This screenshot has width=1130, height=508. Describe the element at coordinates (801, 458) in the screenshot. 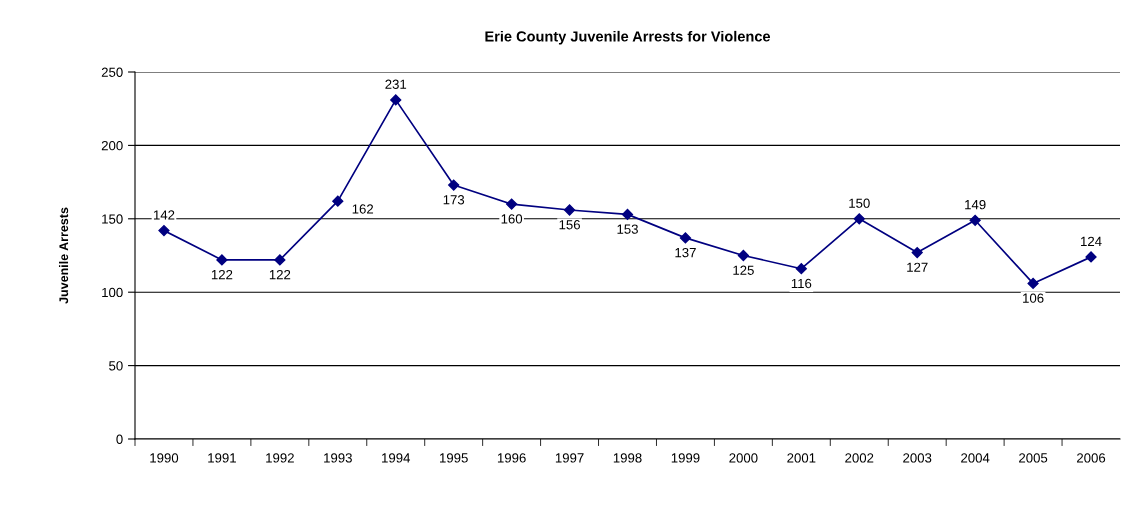

I see `x-tick-label: 2001` at that location.